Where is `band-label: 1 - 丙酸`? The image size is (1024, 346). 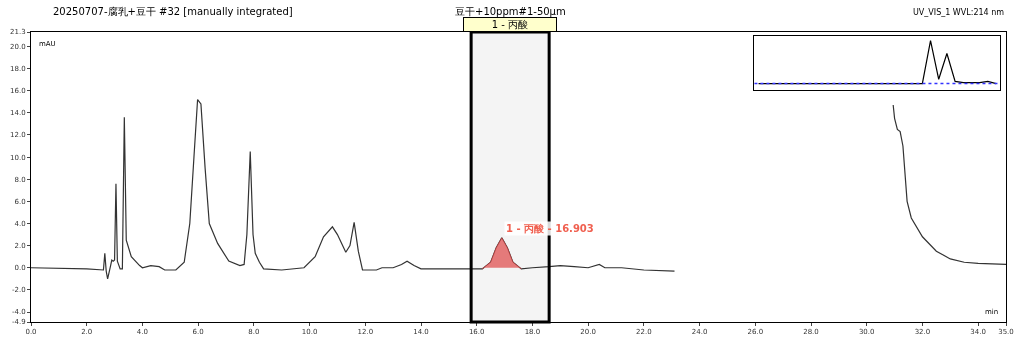
band-label: 1 - 丙酸 is located at coordinates (510, 24).